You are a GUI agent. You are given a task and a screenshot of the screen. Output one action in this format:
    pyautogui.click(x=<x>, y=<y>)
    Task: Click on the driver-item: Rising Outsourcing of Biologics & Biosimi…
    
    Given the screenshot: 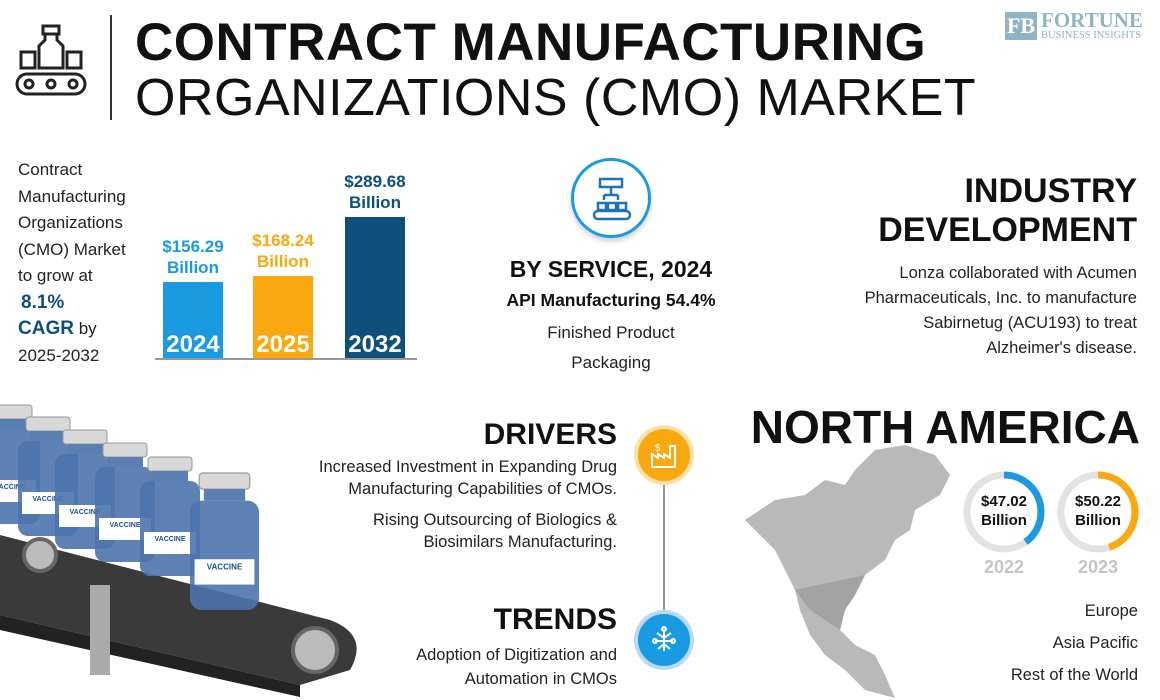 What is the action you would take?
    pyautogui.click(x=495, y=531)
    